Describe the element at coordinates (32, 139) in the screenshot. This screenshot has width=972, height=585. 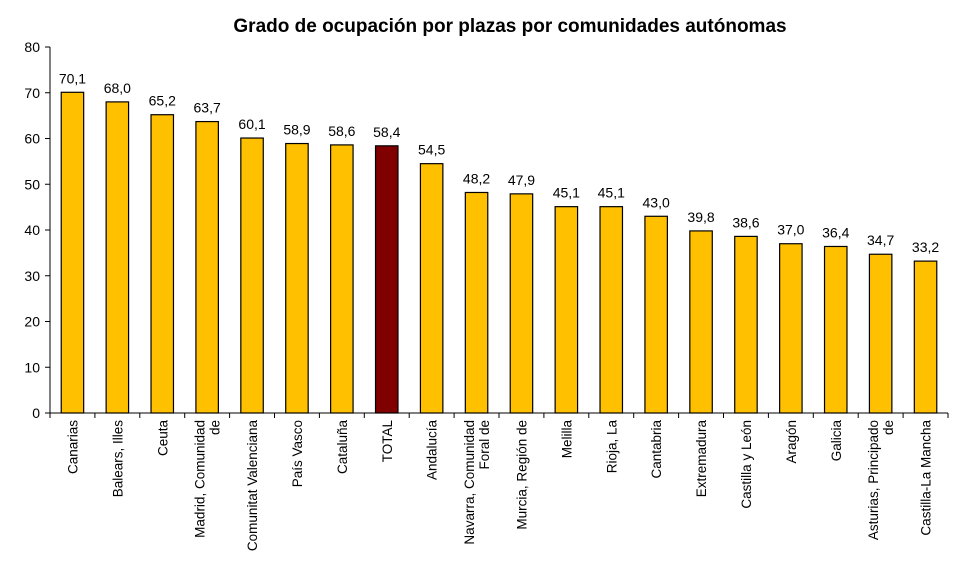
I see `y-tick-label: 60` at that location.